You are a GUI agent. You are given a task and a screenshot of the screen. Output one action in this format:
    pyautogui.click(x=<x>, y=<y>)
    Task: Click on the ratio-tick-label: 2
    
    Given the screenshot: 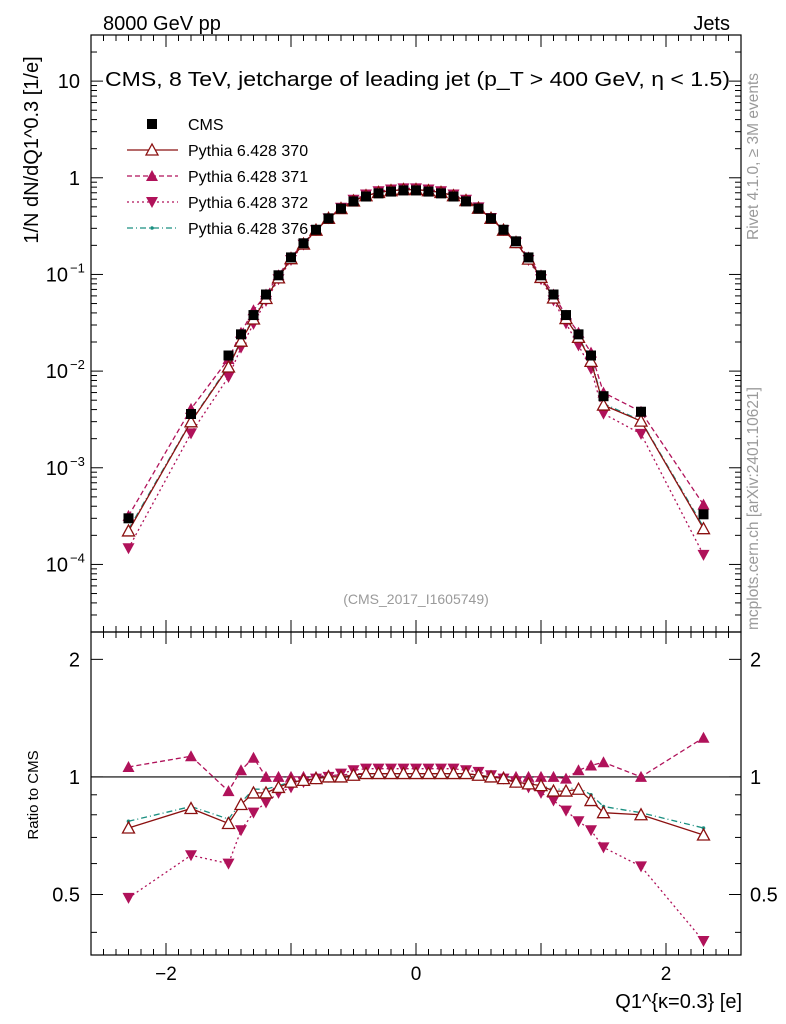 What is the action you would take?
    pyautogui.click(x=74, y=660)
    